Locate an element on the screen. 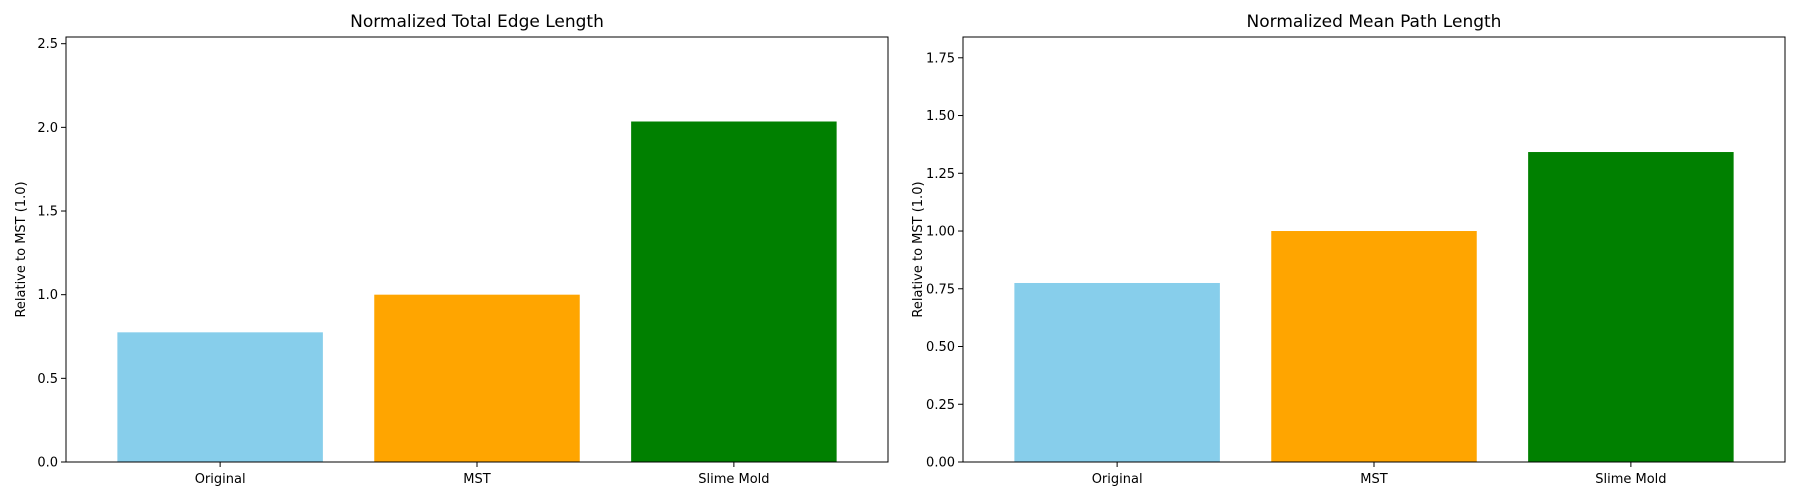 The image size is (1800, 500). y-tick-label: 0.75 is located at coordinates (940, 289).